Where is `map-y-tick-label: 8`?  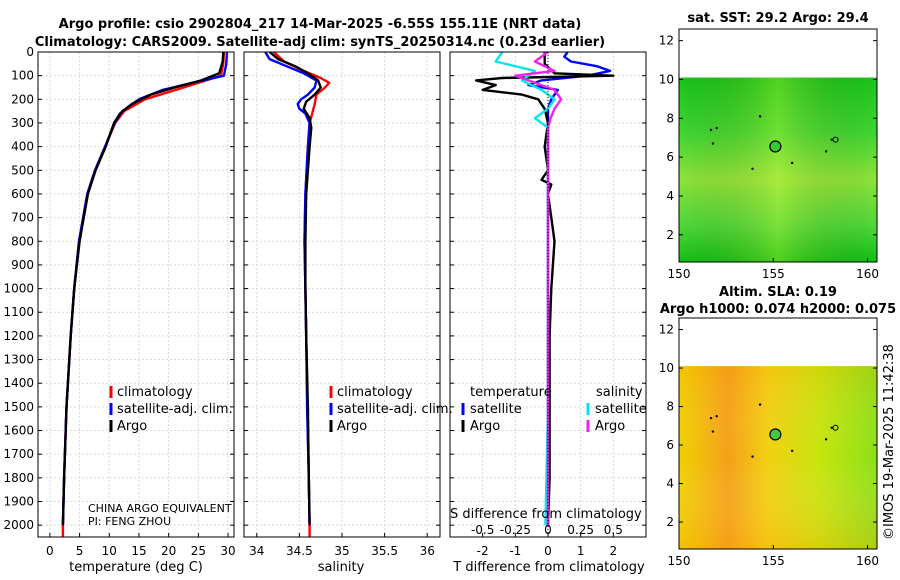
map-y-tick-label: 8 is located at coordinates (670, 118).